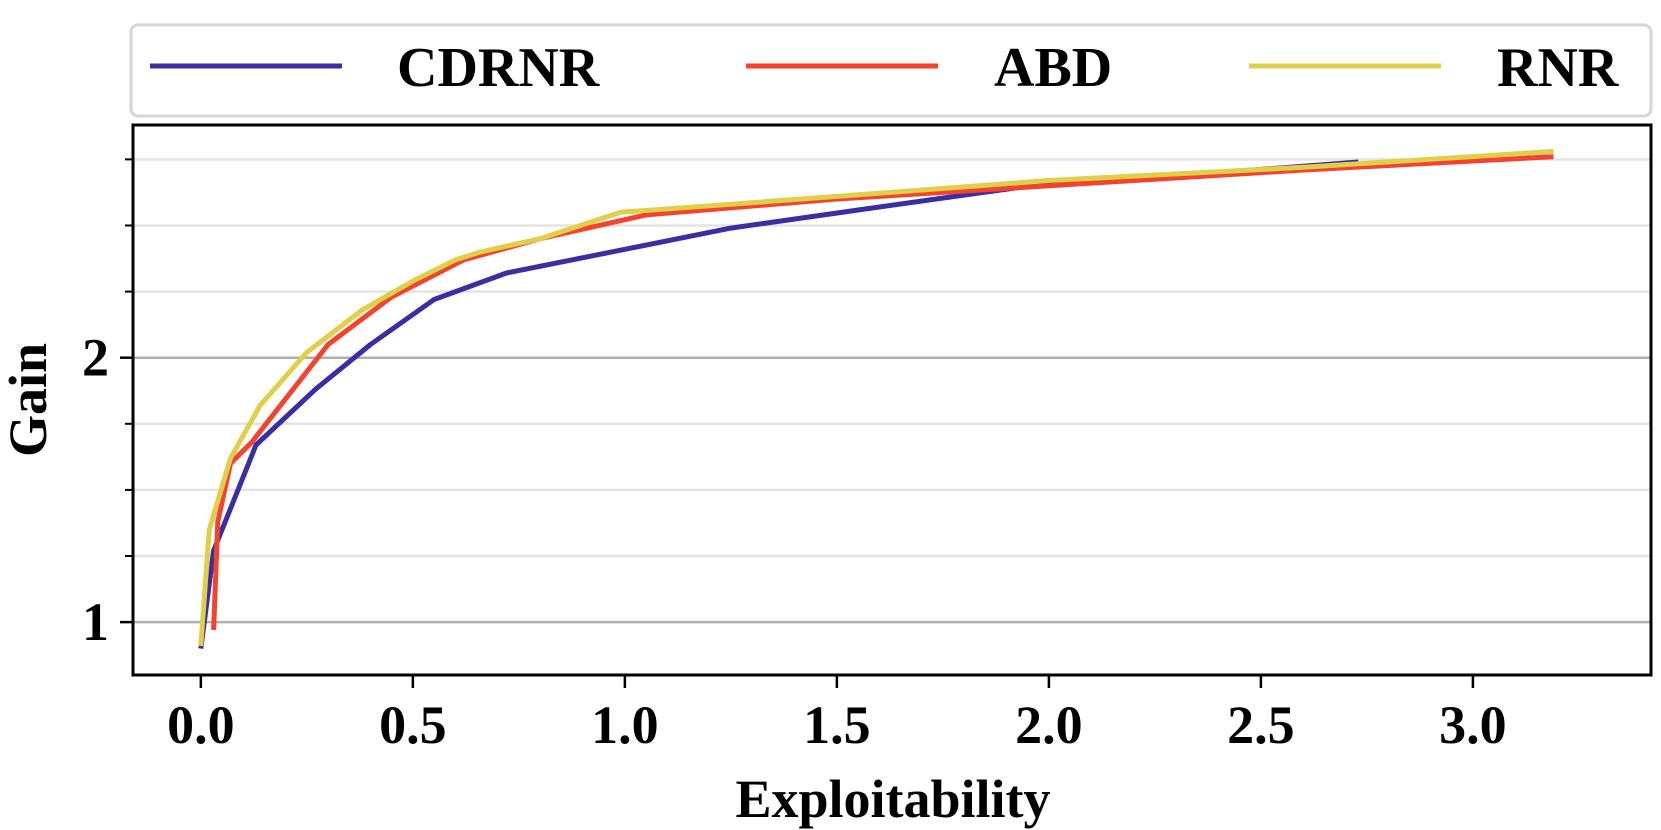 This screenshot has height=830, width=1661. What do you see at coordinates (413, 725) in the screenshot?
I see `x-tick-label: 0.5` at bounding box center [413, 725].